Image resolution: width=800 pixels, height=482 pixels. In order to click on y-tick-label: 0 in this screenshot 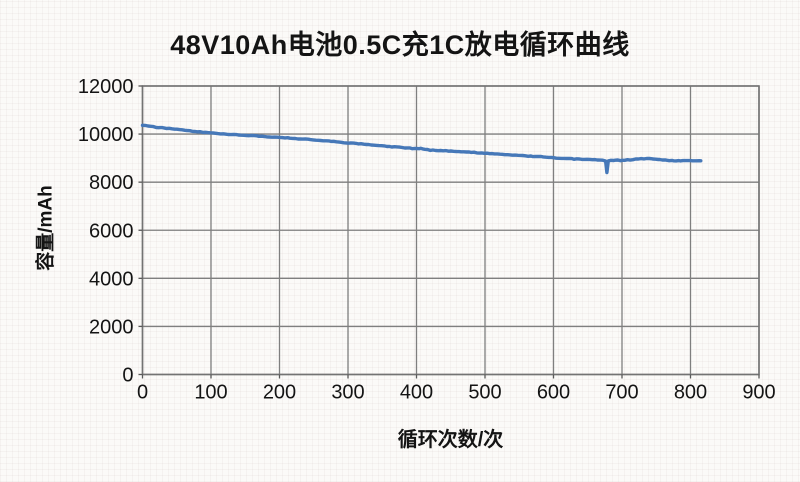, I will do `click(127, 376)`.